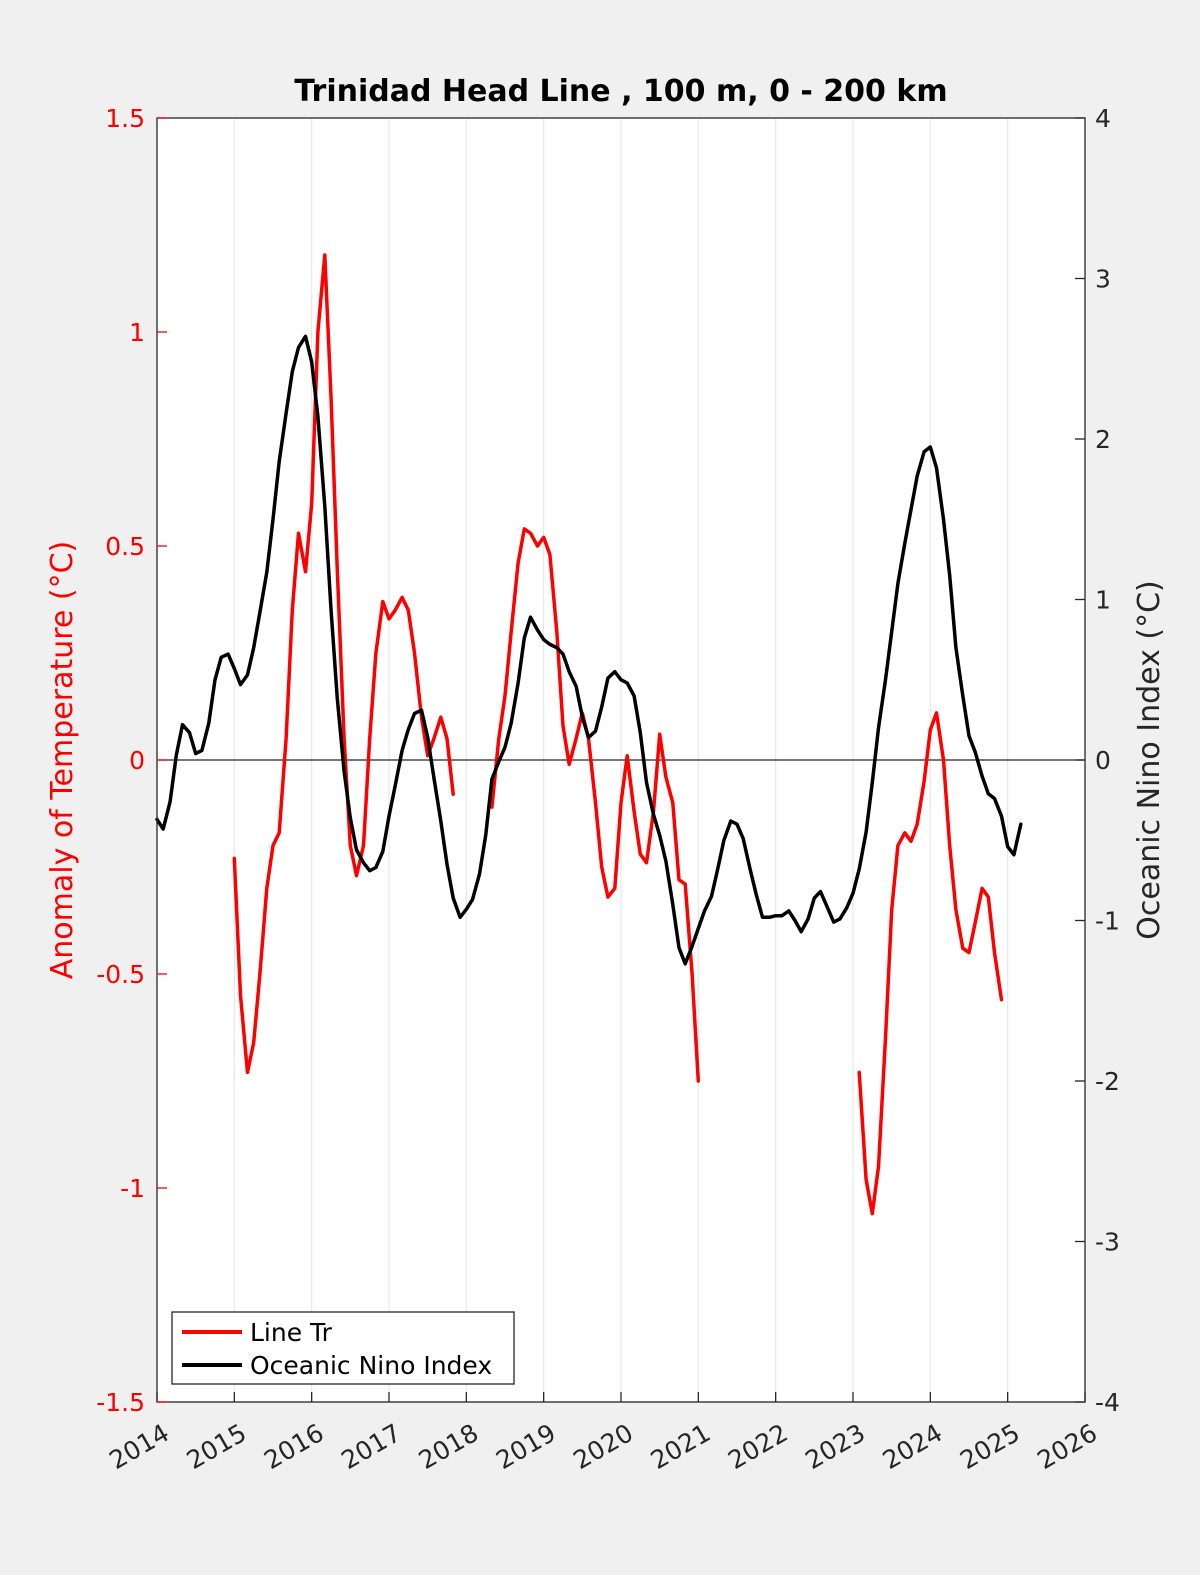 This screenshot has width=1200, height=1575. What do you see at coordinates (120, 974) in the screenshot?
I see `y-left-tick-label: -0.5` at bounding box center [120, 974].